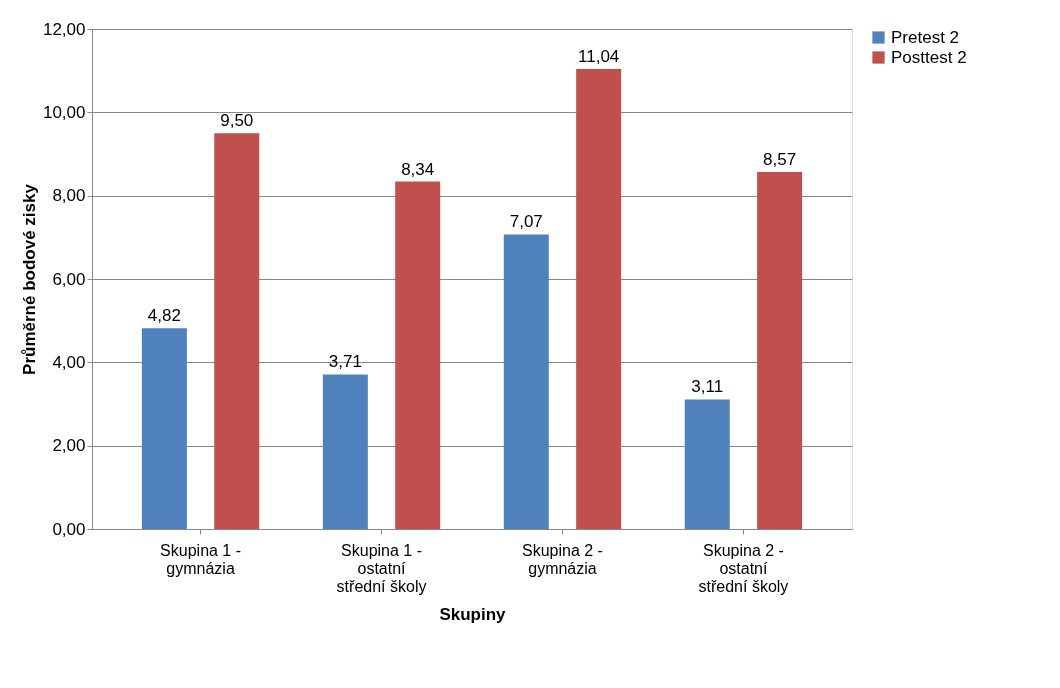 Image resolution: width=1060 pixels, height=688 pixels. What do you see at coordinates (69, 362) in the screenshot?
I see `y-tick-label: 4,00` at bounding box center [69, 362].